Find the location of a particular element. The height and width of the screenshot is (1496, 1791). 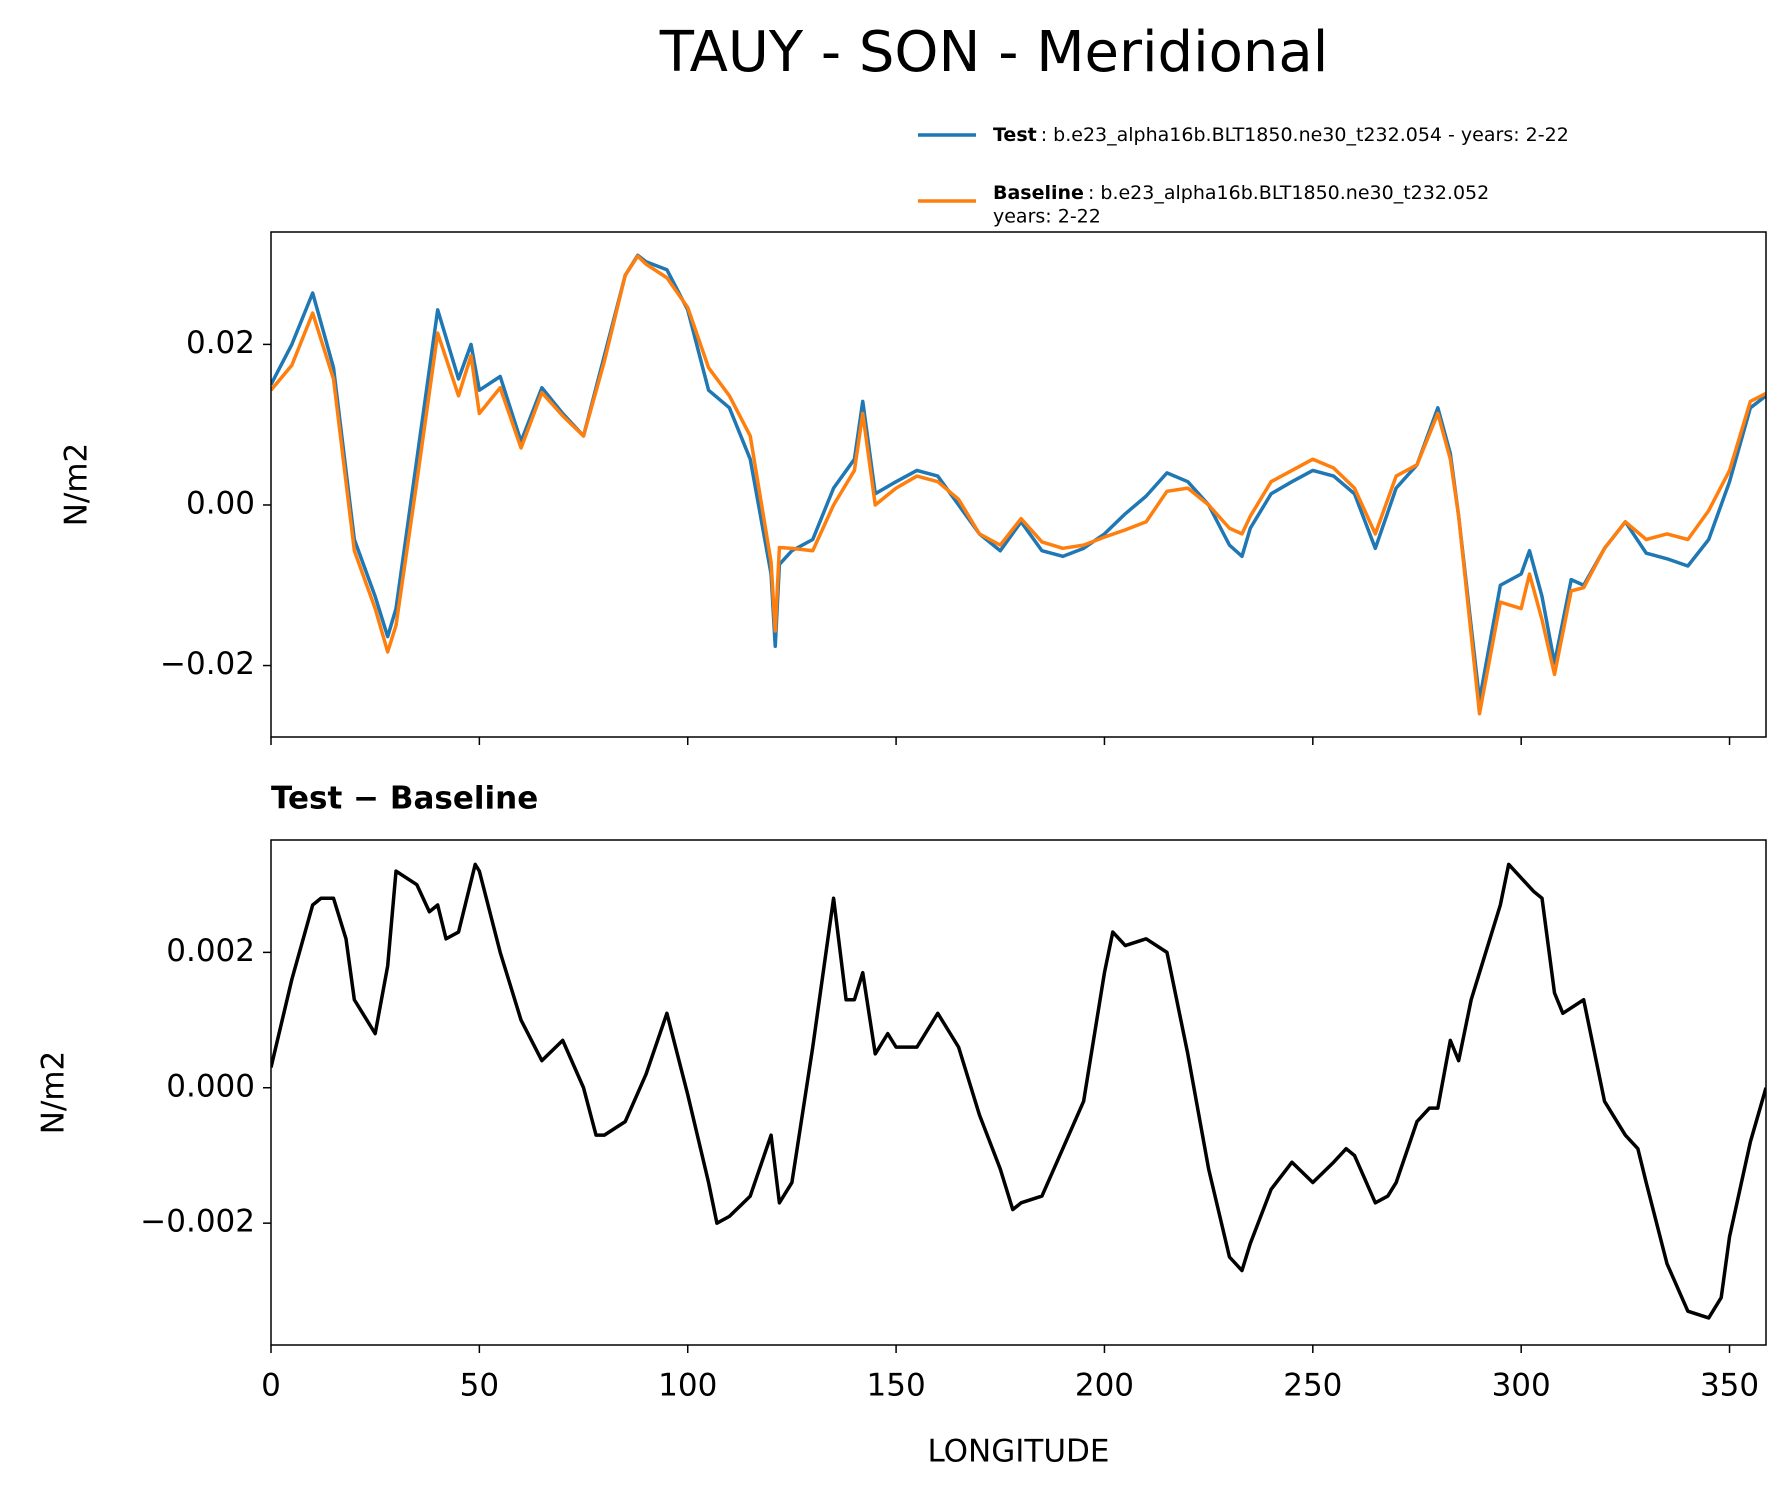

subplot-title: Test − Baseline is located at coordinates (404, 799).